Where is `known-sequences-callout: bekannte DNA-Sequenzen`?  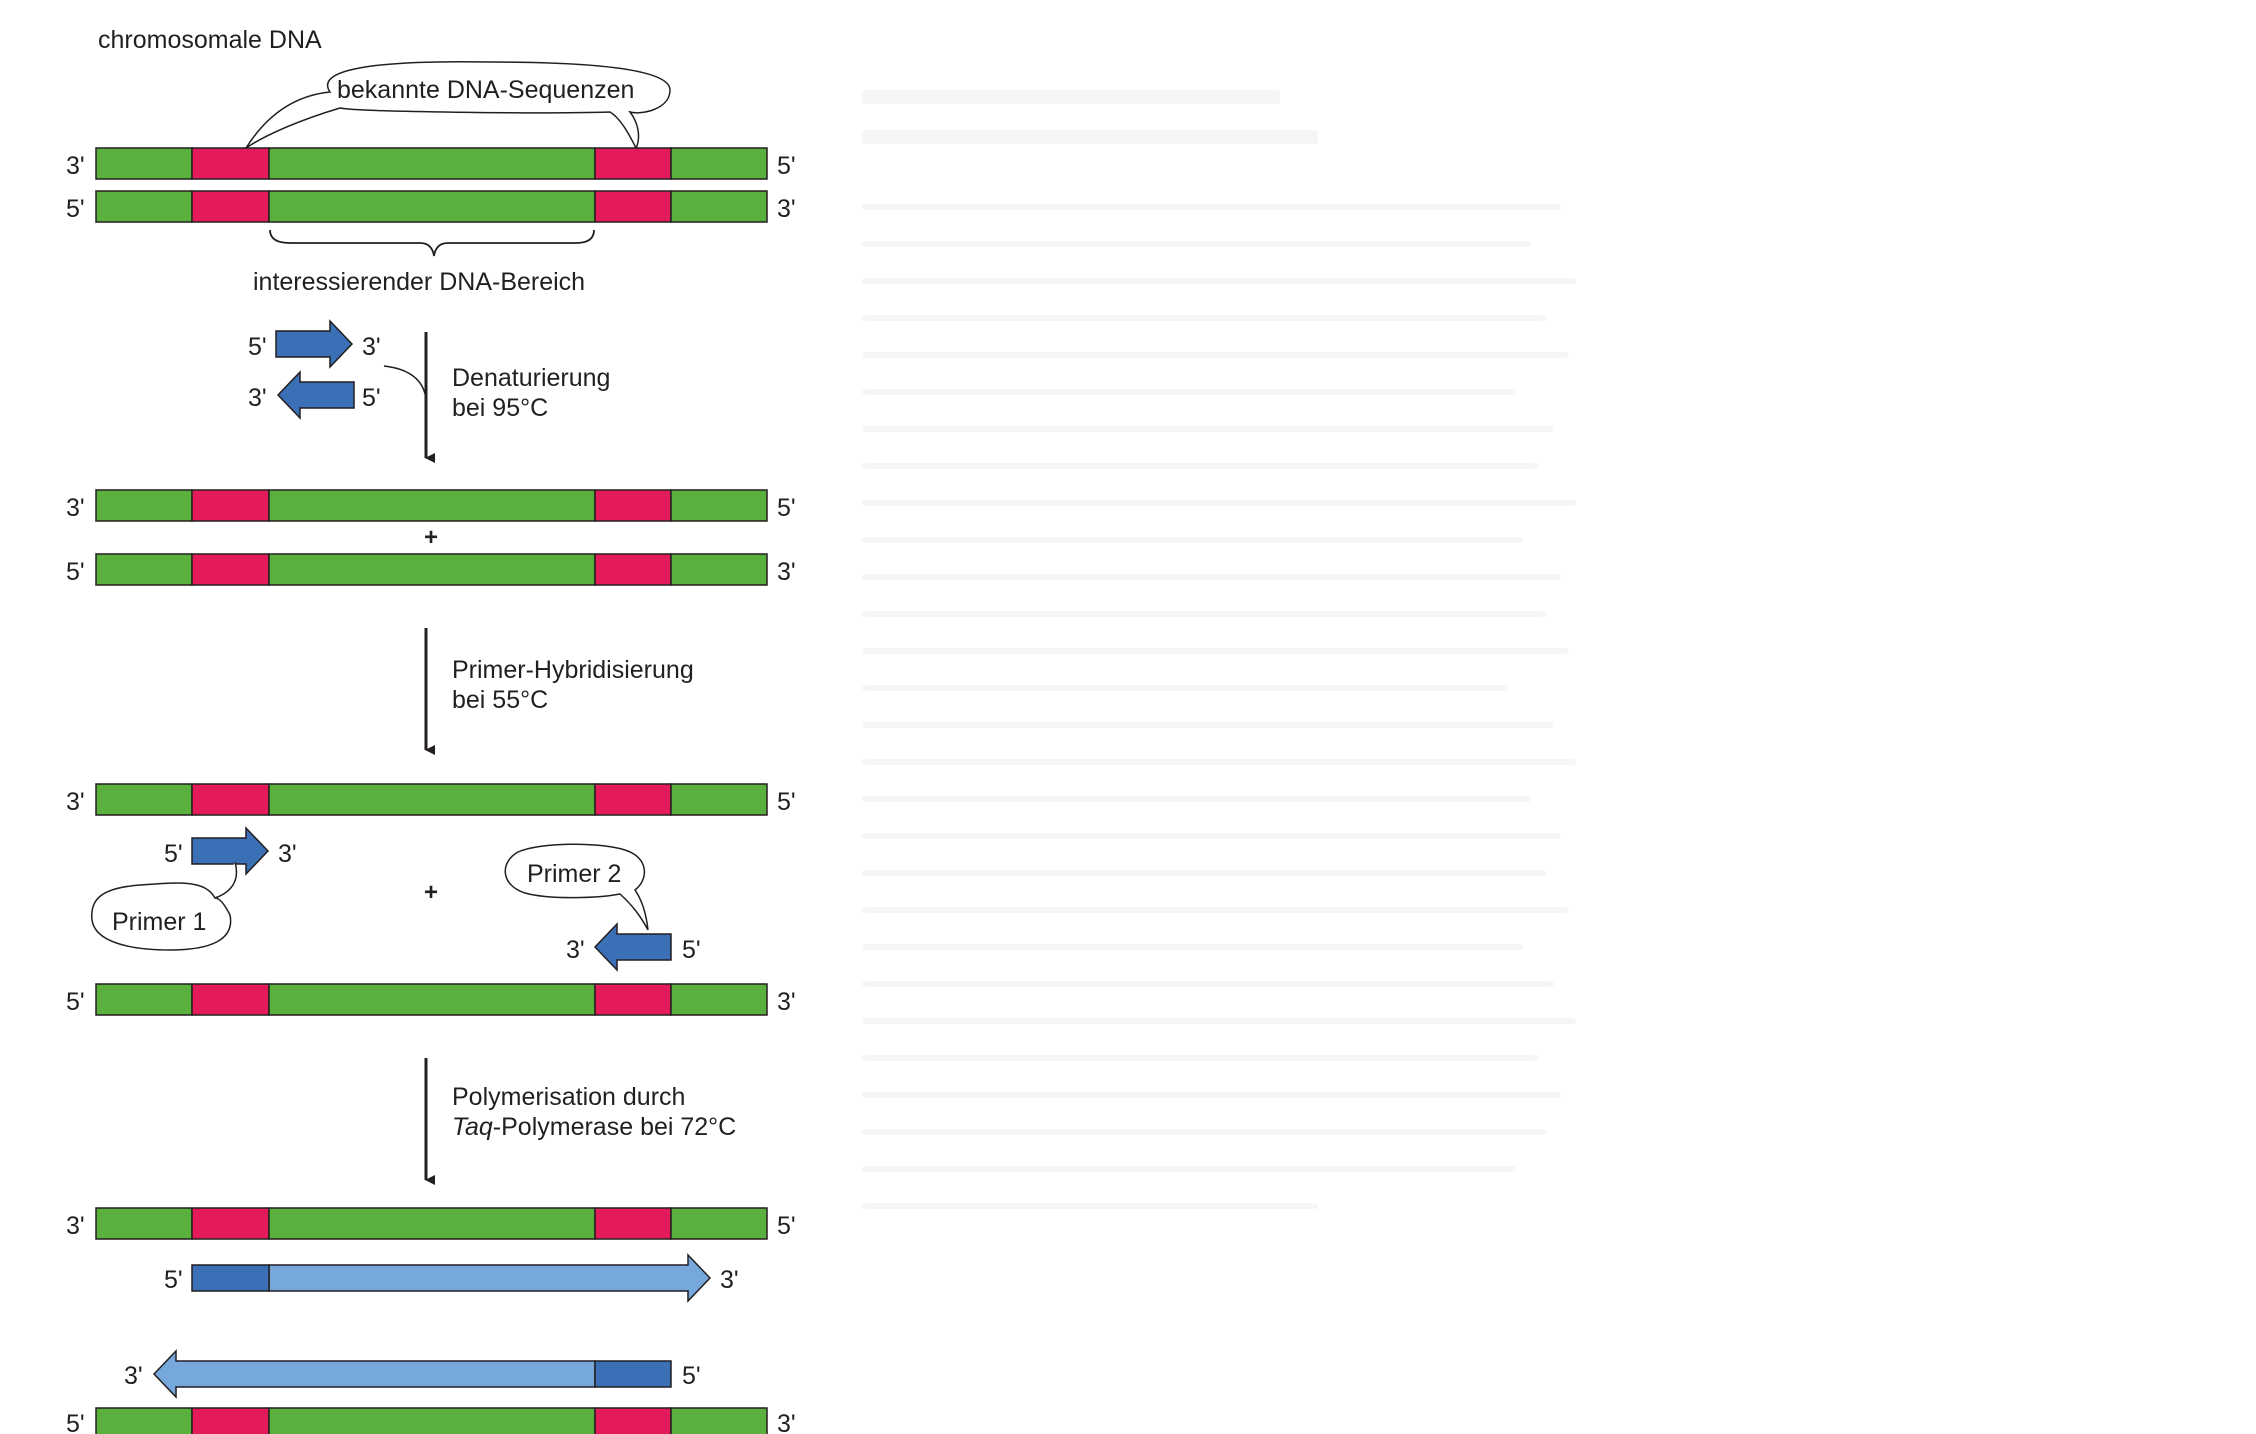 known-sequences-callout: bekannte DNA-Sequenzen is located at coordinates (458, 105).